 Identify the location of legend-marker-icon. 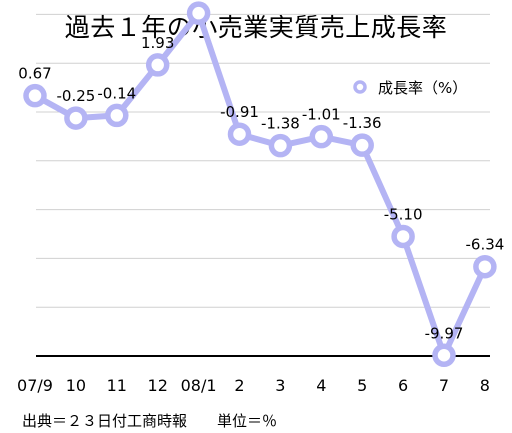
(360, 87).